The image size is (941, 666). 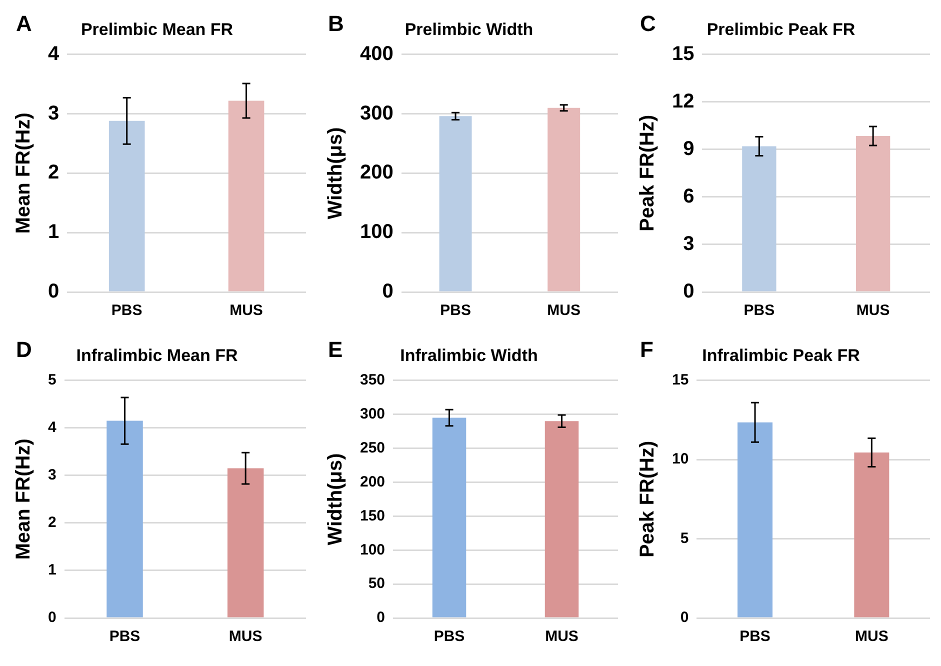 I want to click on y-tick-label: 6, so click(x=688, y=196).